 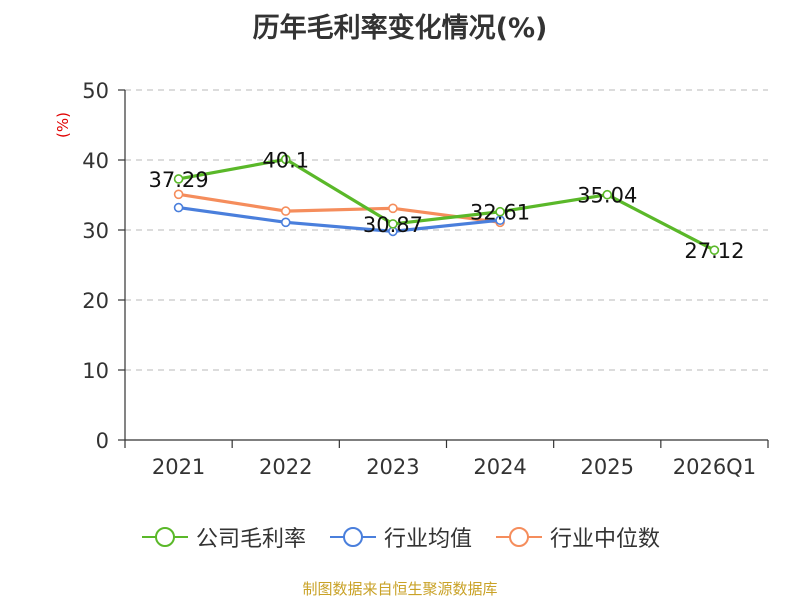 I want to click on legend: 公司毛利率 行业均值 行业中位数, so click(x=400, y=537).